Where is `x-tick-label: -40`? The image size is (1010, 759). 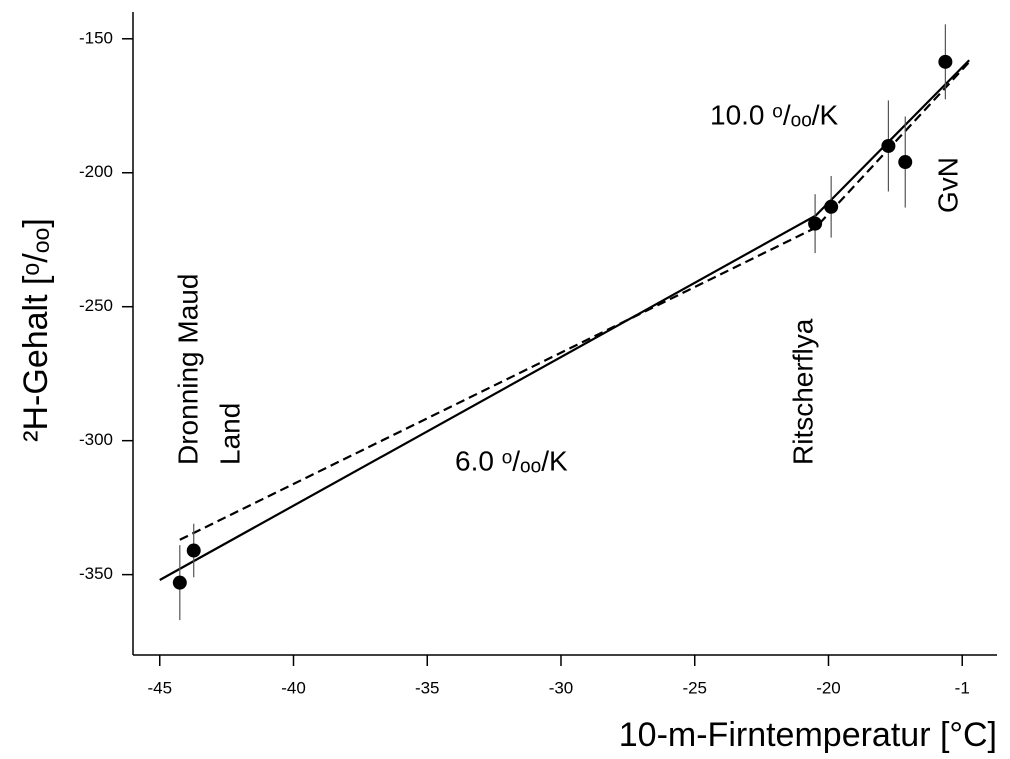
x-tick-label: -40 is located at coordinates (293, 687).